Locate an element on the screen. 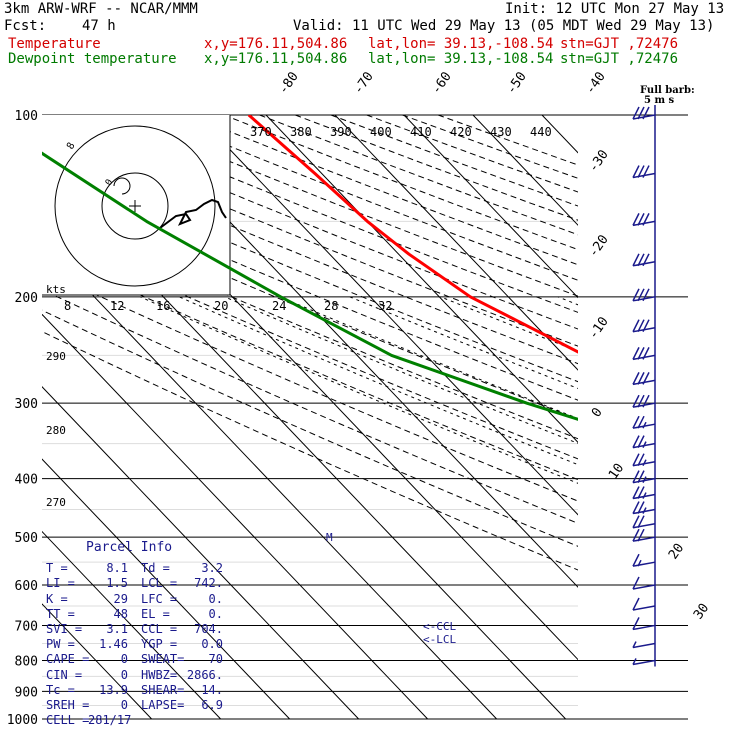 This screenshot has width=740, height=740. barb-note-1: Full barb: is located at coordinates (667, 90).